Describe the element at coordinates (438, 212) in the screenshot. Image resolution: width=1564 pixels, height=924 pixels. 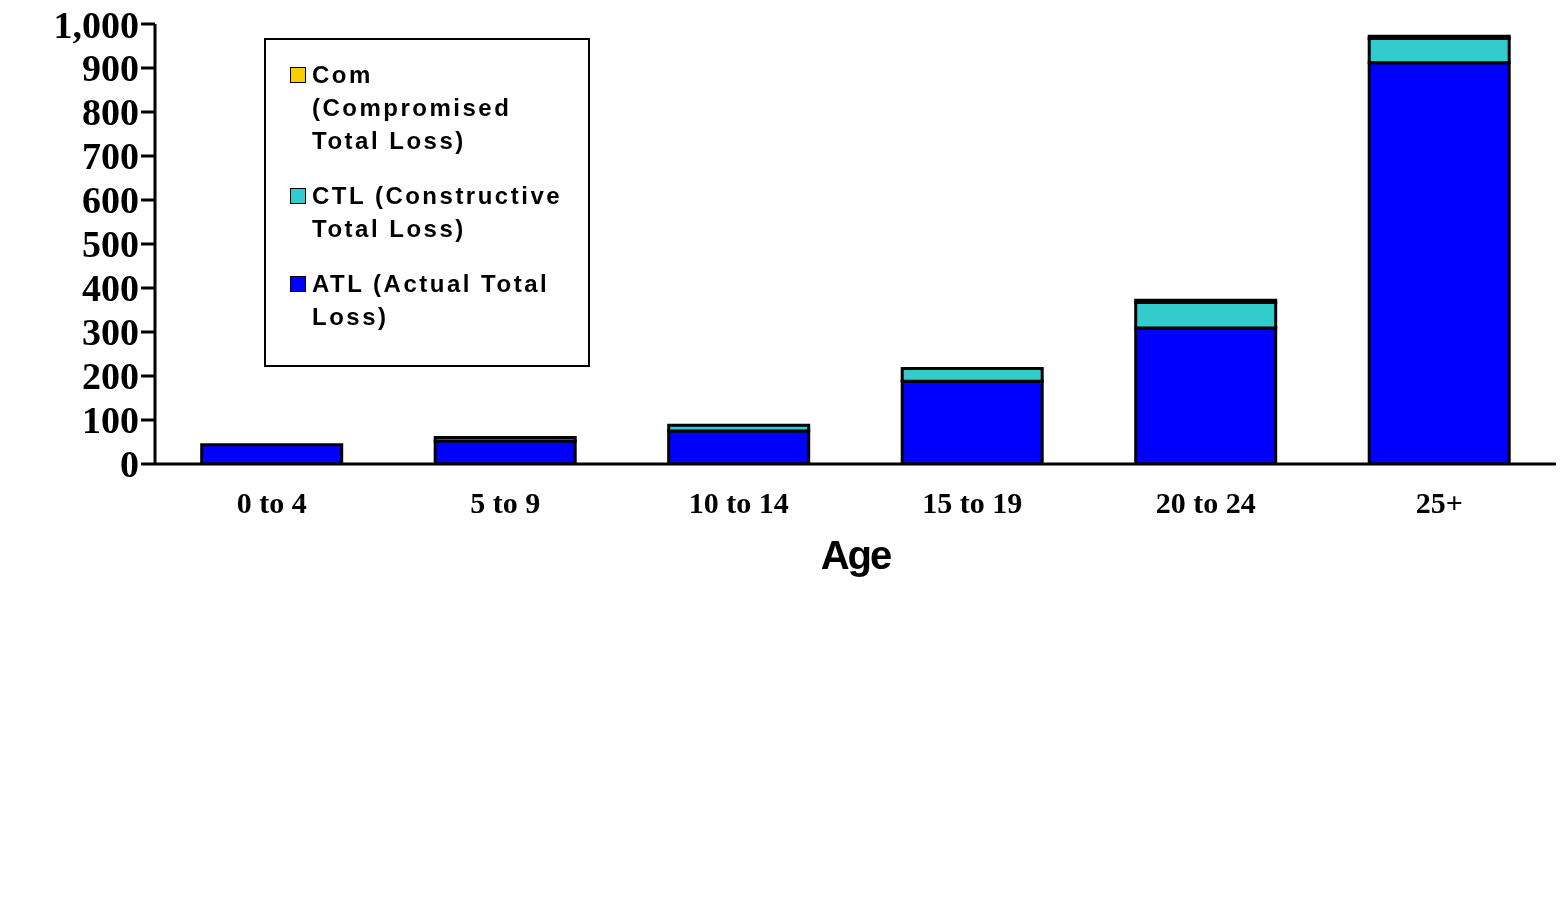
I see `legend-label: CTL (Constructive Total Loss)` at that location.